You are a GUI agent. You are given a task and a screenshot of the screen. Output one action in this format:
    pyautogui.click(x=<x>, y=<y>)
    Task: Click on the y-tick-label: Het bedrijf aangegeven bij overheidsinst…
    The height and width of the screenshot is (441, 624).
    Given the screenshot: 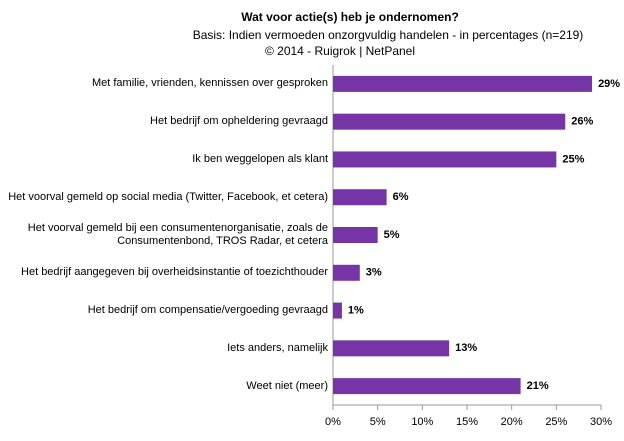 What is the action you would take?
    pyautogui.click(x=174, y=272)
    